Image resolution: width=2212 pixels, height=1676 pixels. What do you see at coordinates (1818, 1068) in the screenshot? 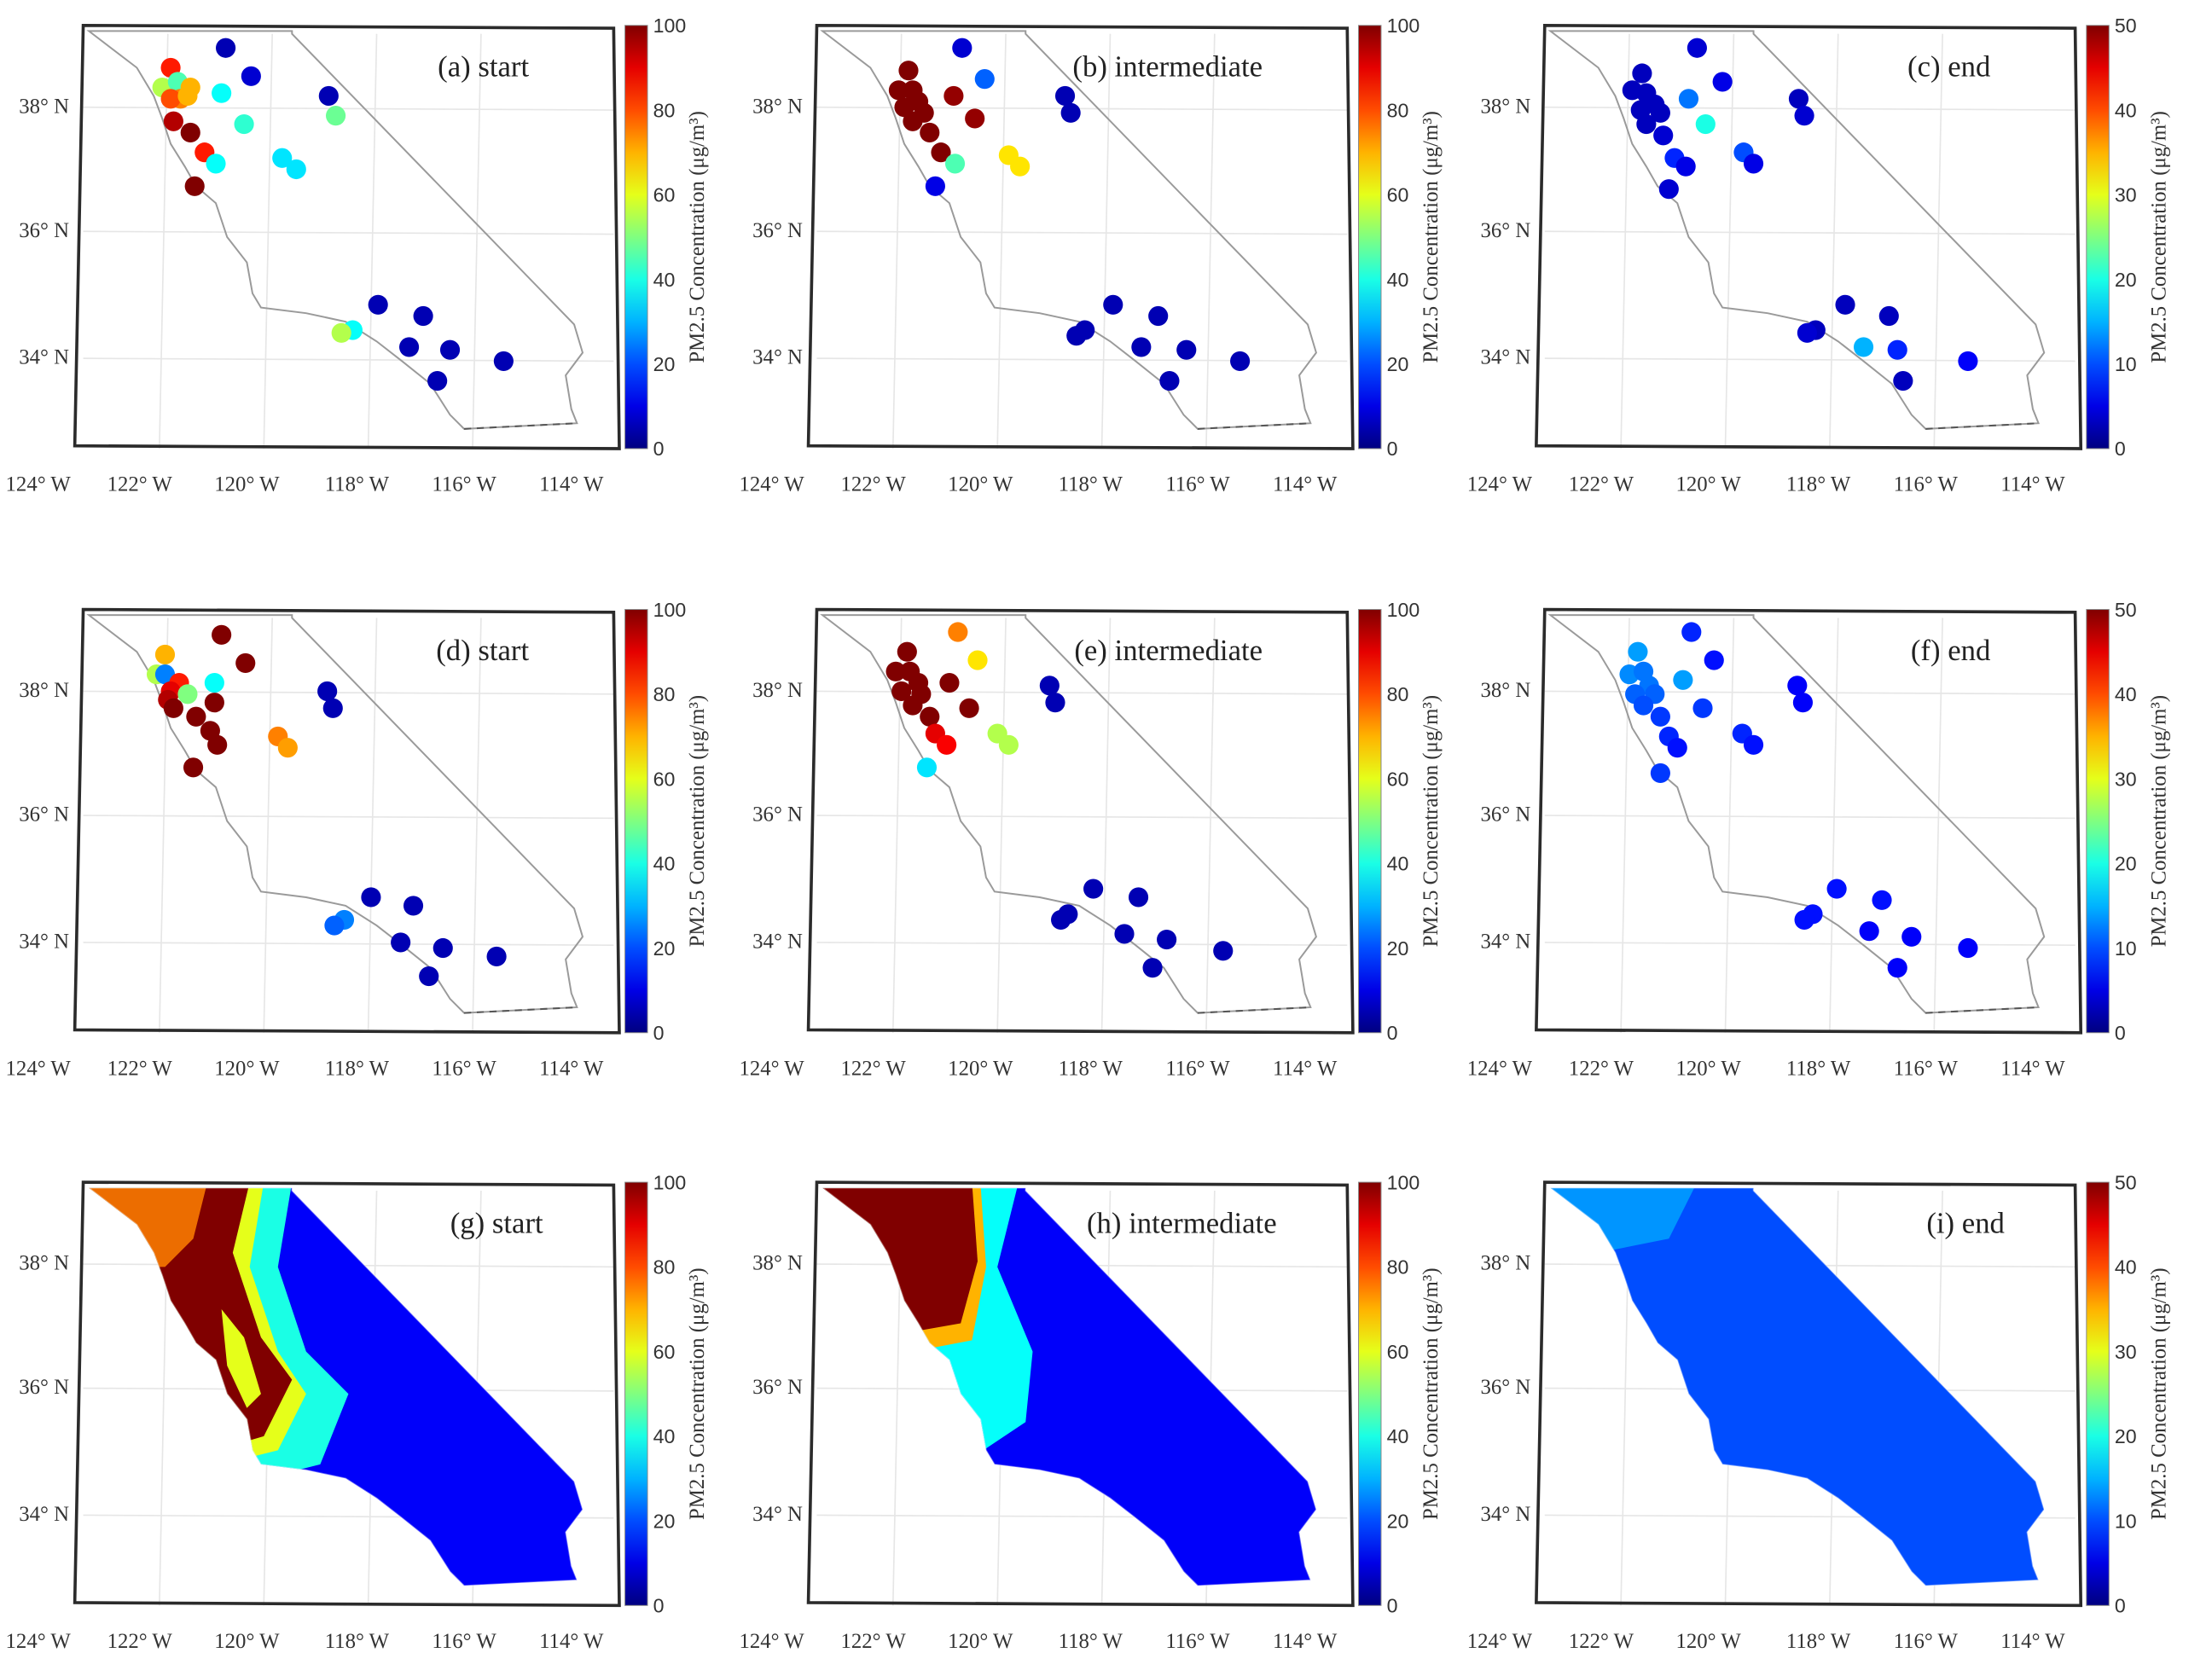
I see `x-tick-label: 118° W` at bounding box center [1818, 1068].